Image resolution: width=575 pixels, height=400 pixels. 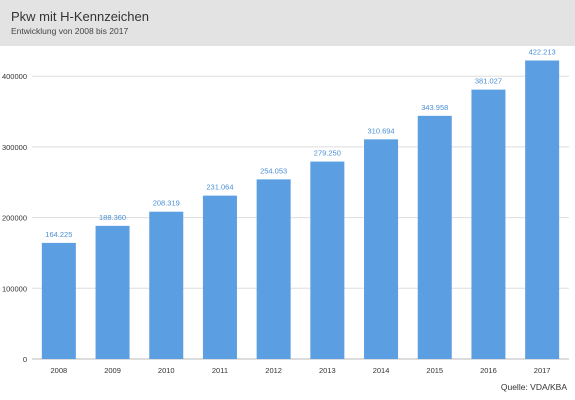 What do you see at coordinates (542, 52) in the screenshot?
I see `data-label: 422.213` at bounding box center [542, 52].